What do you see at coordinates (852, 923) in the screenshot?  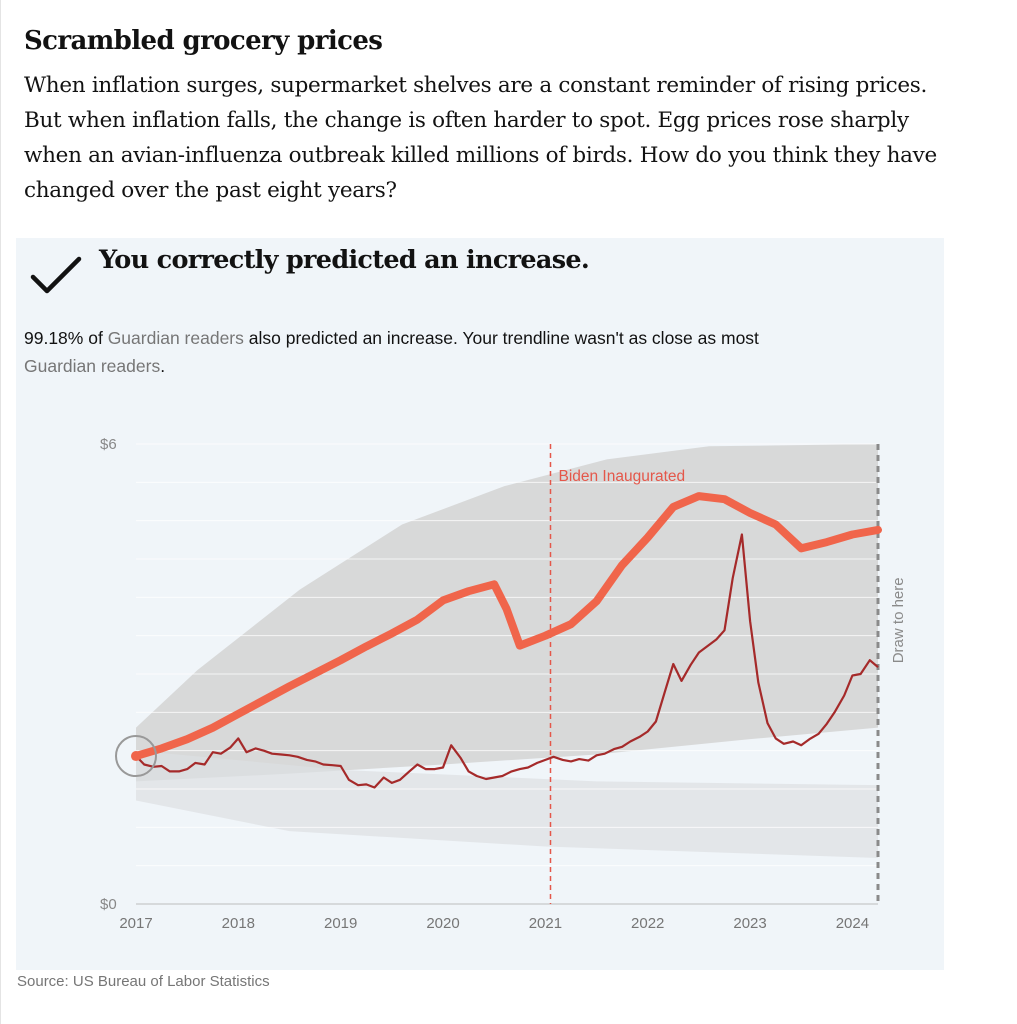 I see `x-tick-label: 2024` at bounding box center [852, 923].